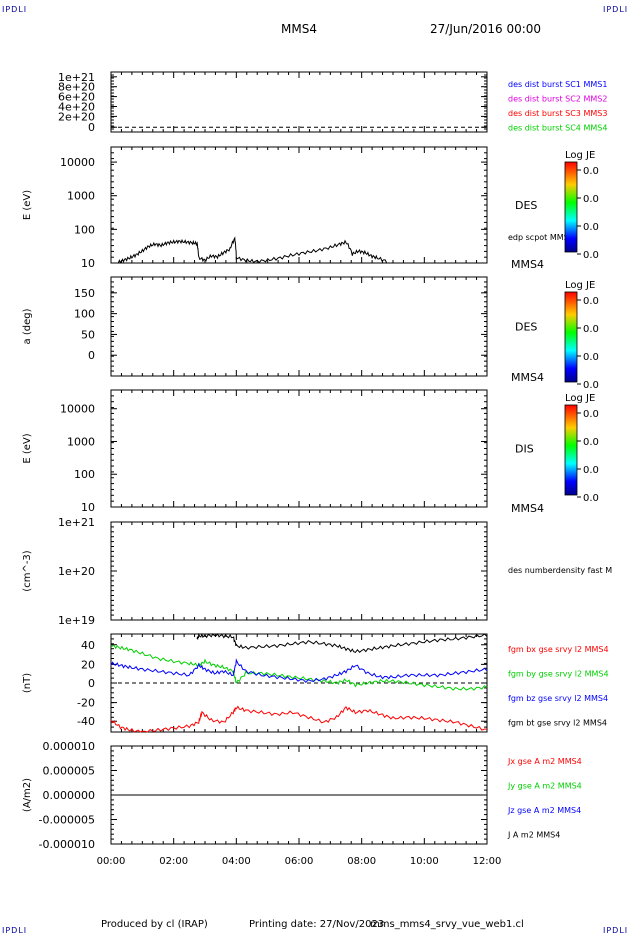  I want to click on x-tick-label: 02:00, so click(173, 861).